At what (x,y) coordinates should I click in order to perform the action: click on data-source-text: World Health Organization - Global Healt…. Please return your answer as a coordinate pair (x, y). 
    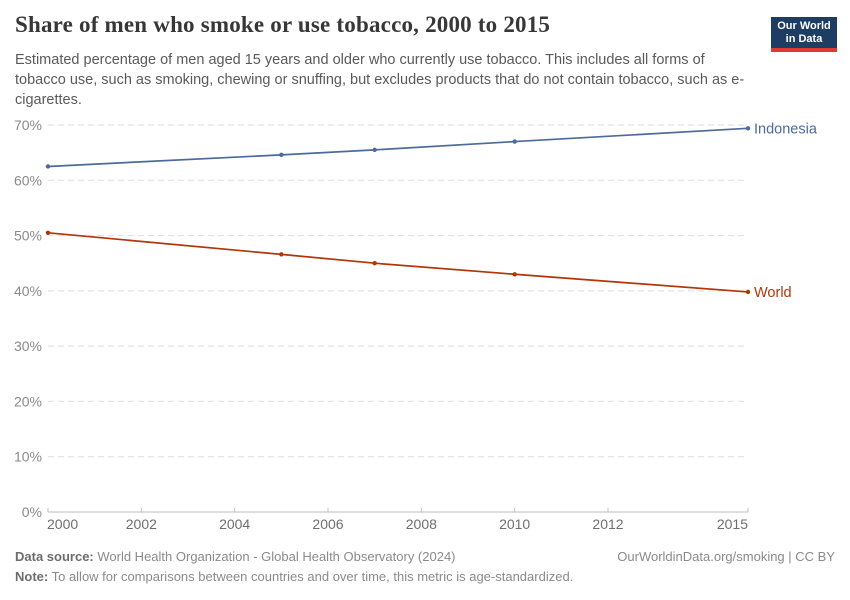
    Looking at the image, I should click on (274, 556).